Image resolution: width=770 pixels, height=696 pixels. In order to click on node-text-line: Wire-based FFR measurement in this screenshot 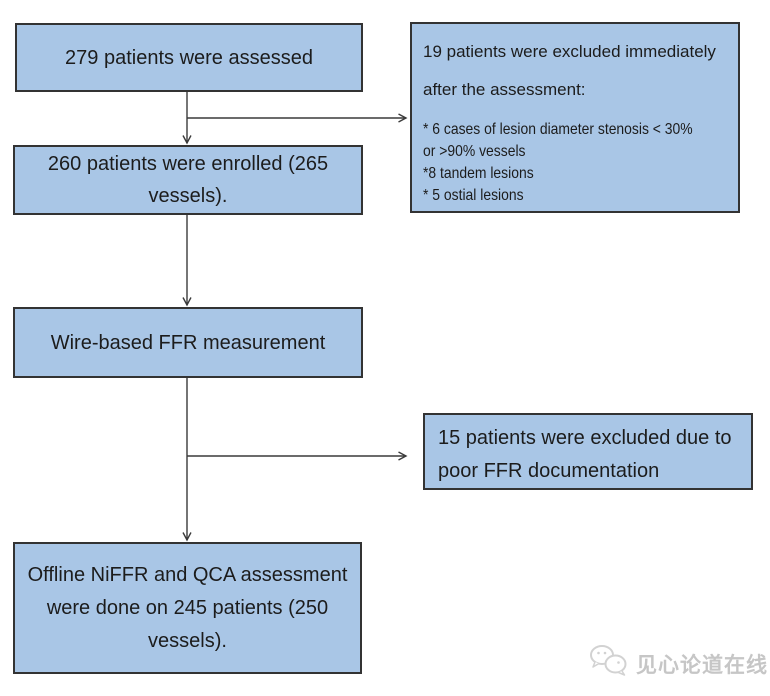, I will do `click(188, 342)`.